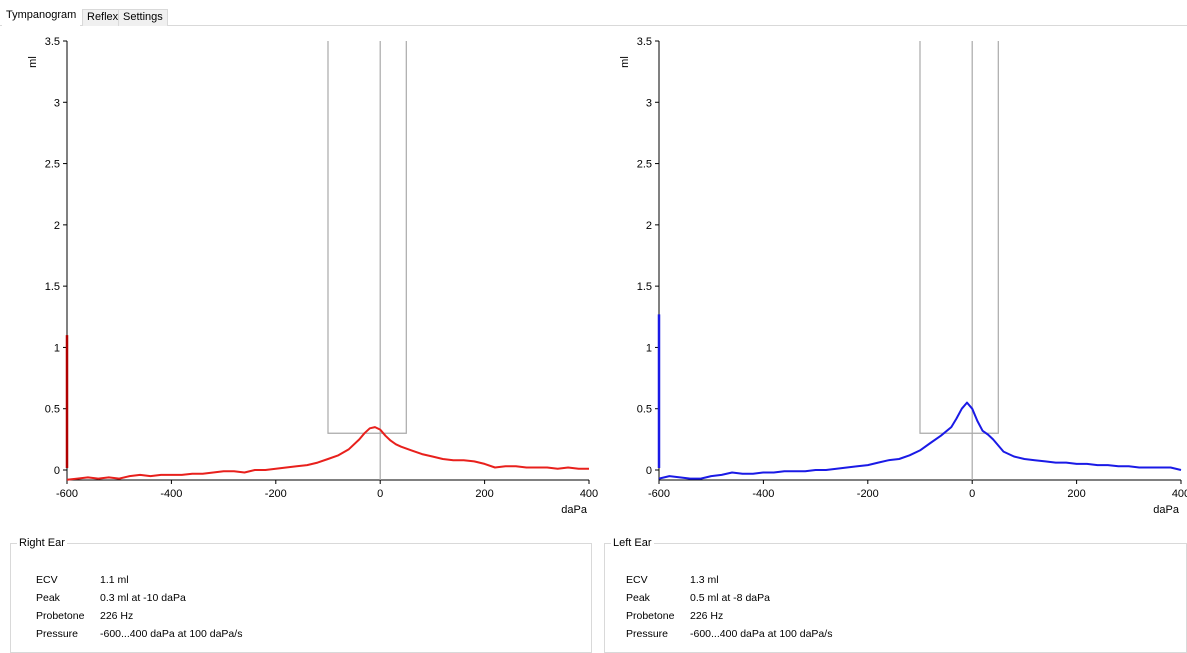 The image size is (1187, 653). I want to click on left-ear-x-tick-label: 200, so click(1076, 494).